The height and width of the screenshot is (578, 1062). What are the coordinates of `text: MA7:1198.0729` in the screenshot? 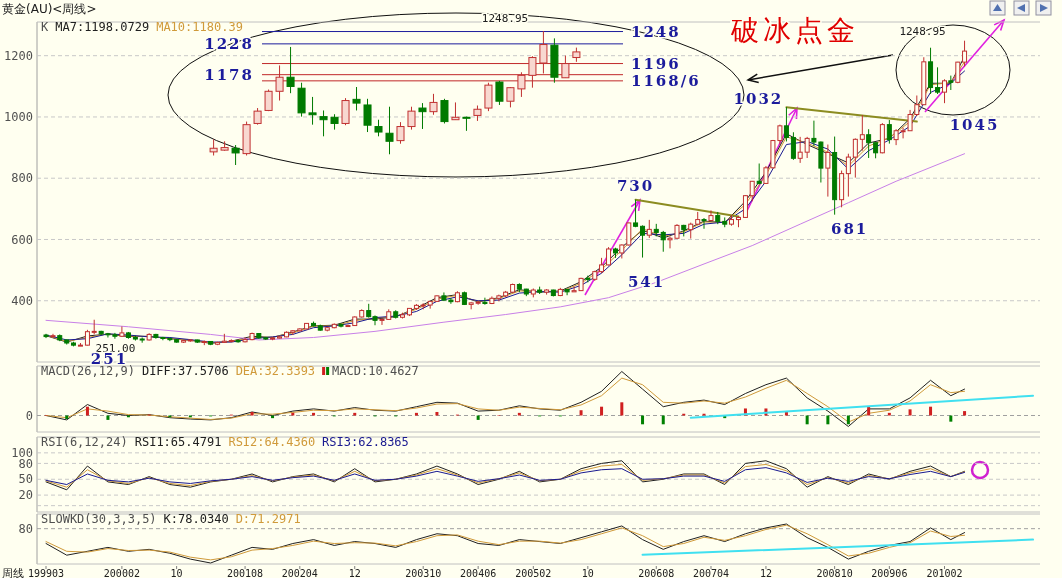 It's located at (102, 27).